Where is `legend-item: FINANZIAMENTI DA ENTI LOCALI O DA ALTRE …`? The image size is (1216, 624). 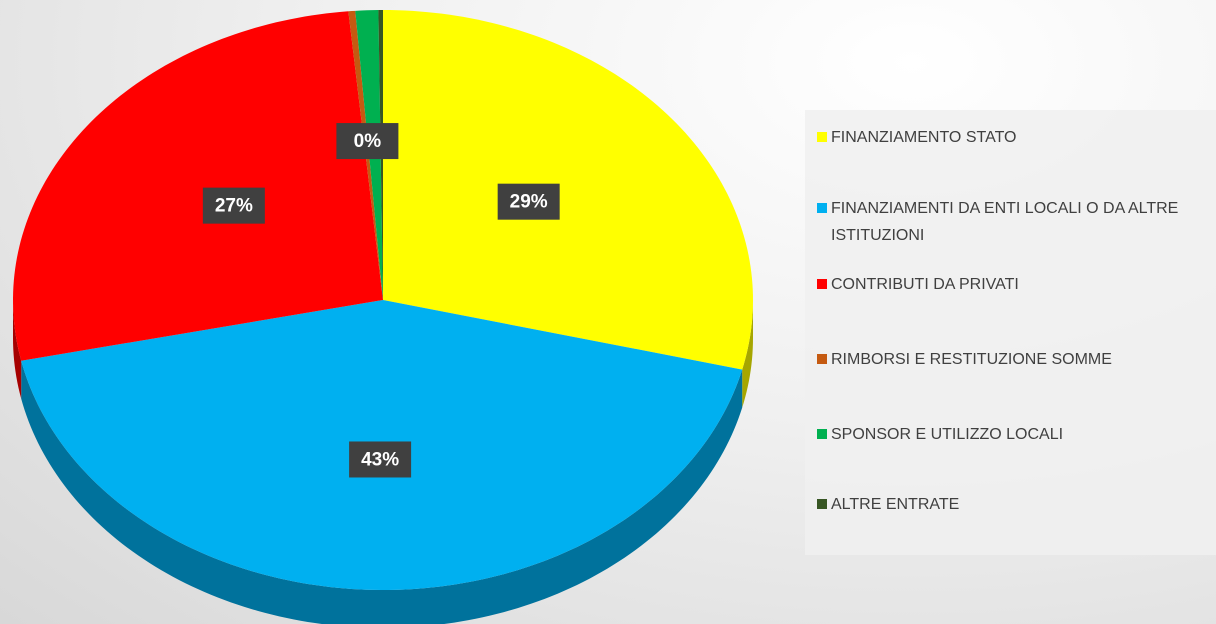
legend-item: FINANZIAMENTI DA ENTI LOCALI O DA ALTRE … is located at coordinates (1009, 222).